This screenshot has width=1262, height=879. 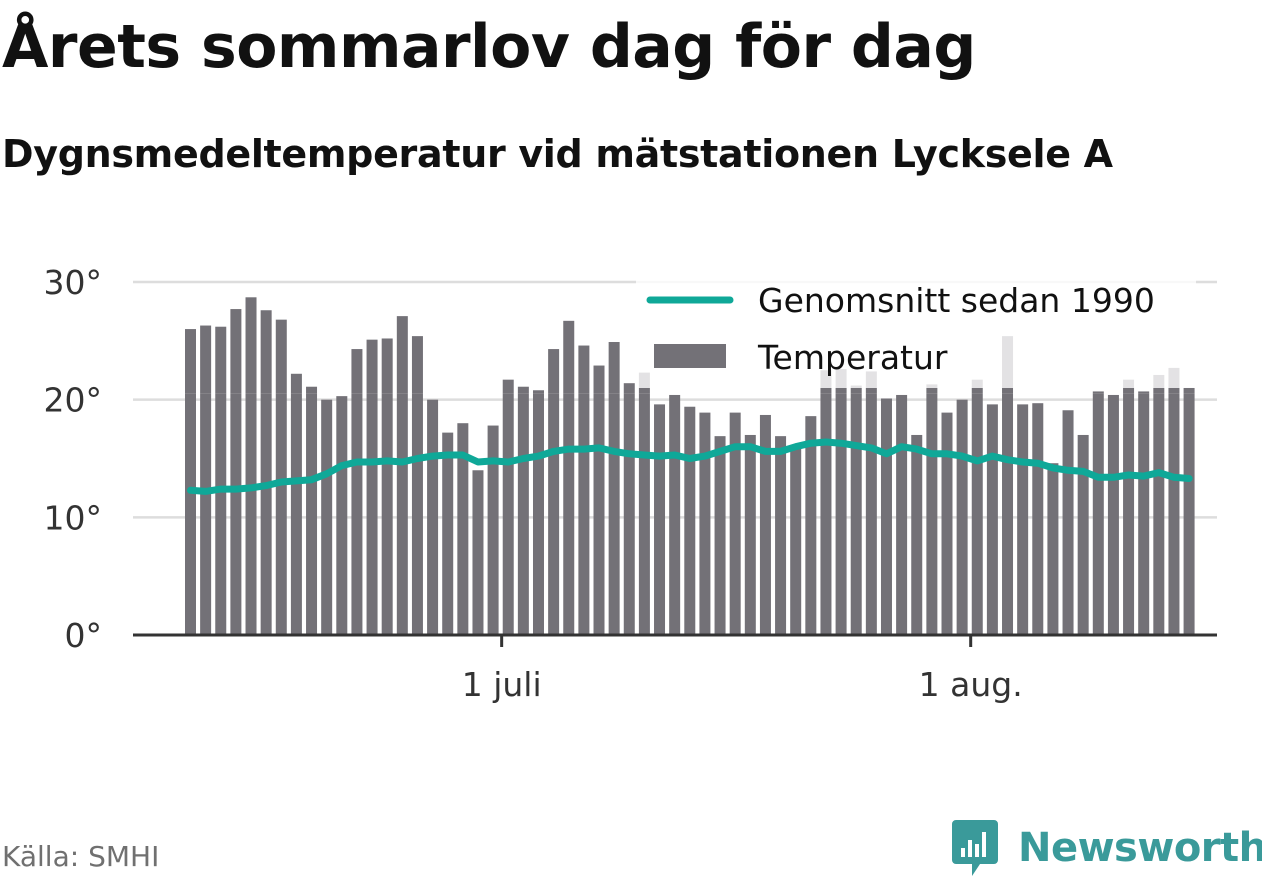 What do you see at coordinates (956, 300) in the screenshot?
I see `legend-label-average: Genomsnitt sedan 1990` at bounding box center [956, 300].